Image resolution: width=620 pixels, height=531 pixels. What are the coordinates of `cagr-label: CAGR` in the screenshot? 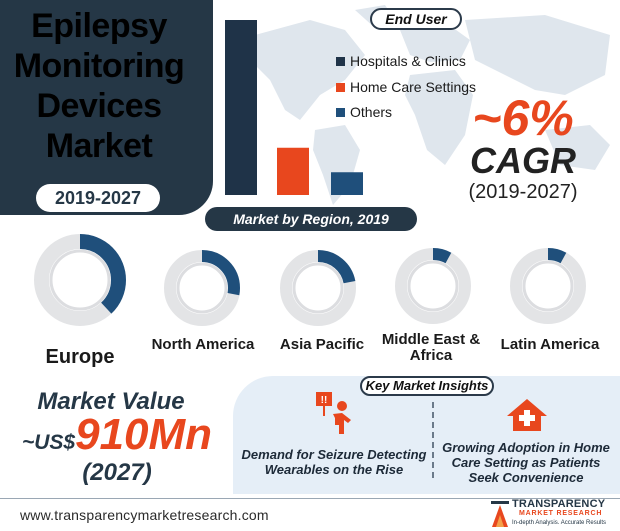 It's located at (523, 160).